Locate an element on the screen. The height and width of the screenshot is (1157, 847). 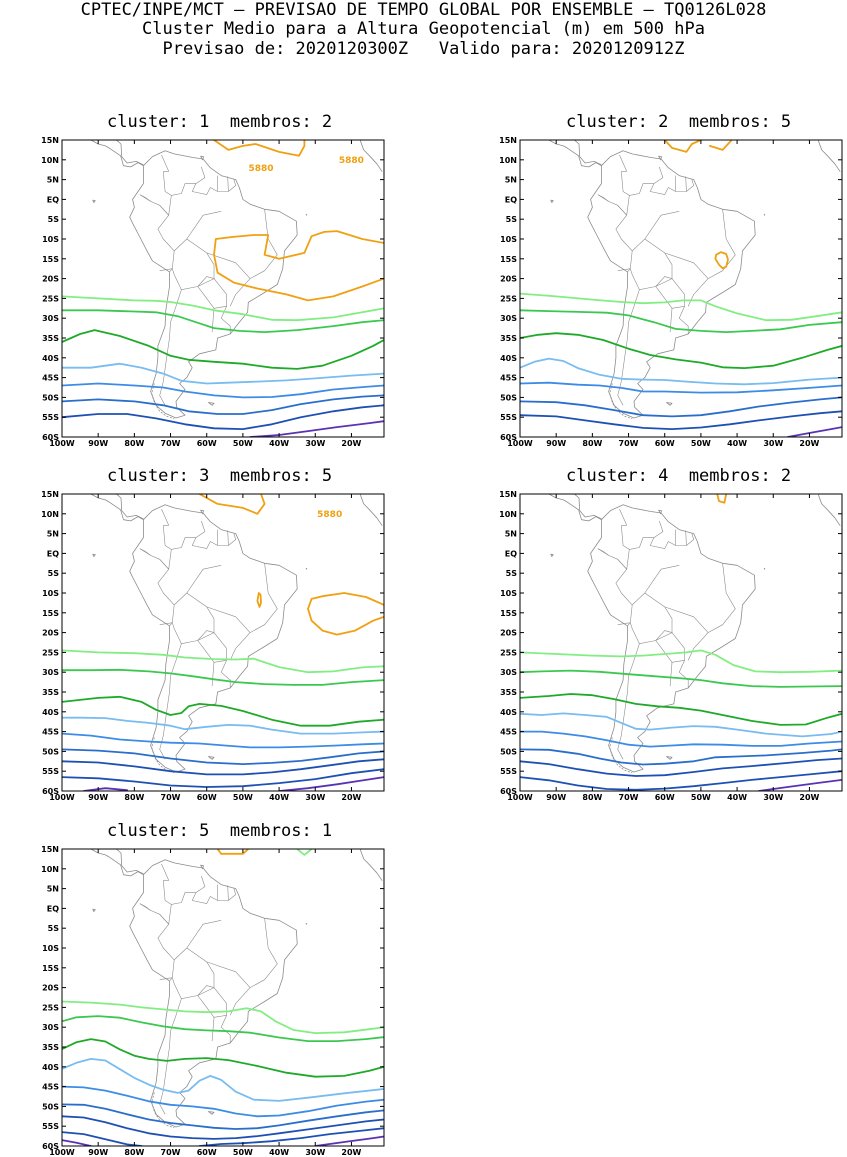
lat-label: 5S is located at coordinates (54, 573).